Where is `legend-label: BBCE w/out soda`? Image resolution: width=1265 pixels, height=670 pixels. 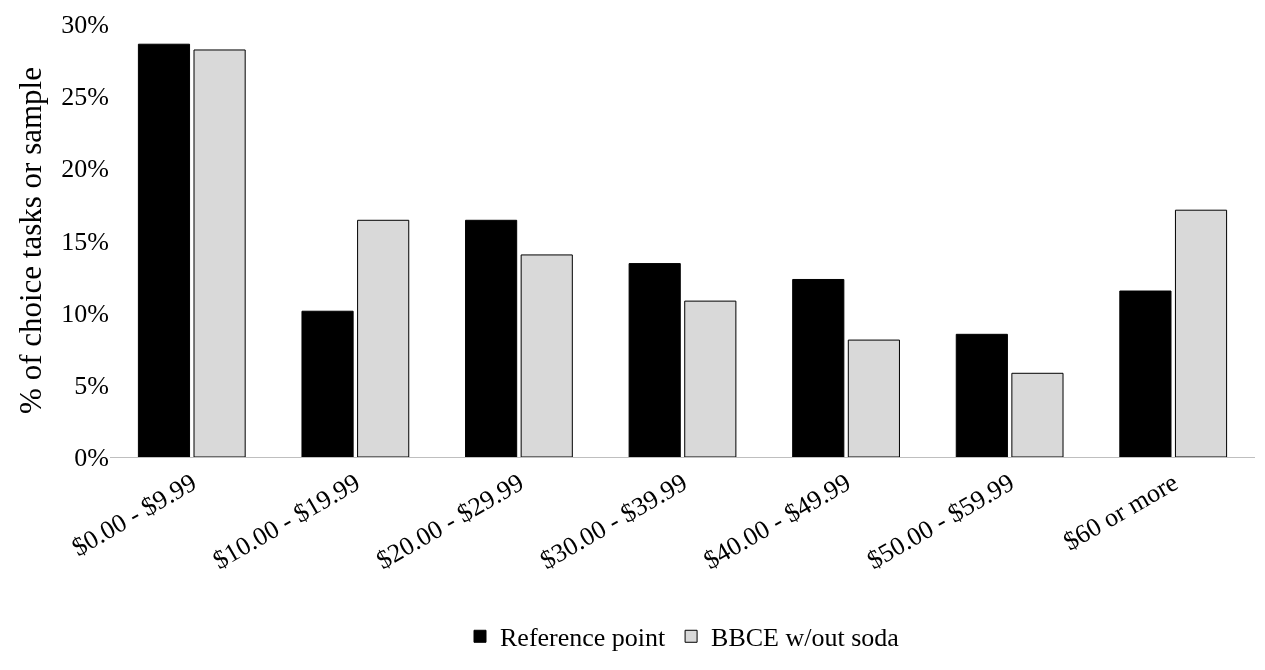
legend-label: BBCE w/out soda is located at coordinates (805, 638).